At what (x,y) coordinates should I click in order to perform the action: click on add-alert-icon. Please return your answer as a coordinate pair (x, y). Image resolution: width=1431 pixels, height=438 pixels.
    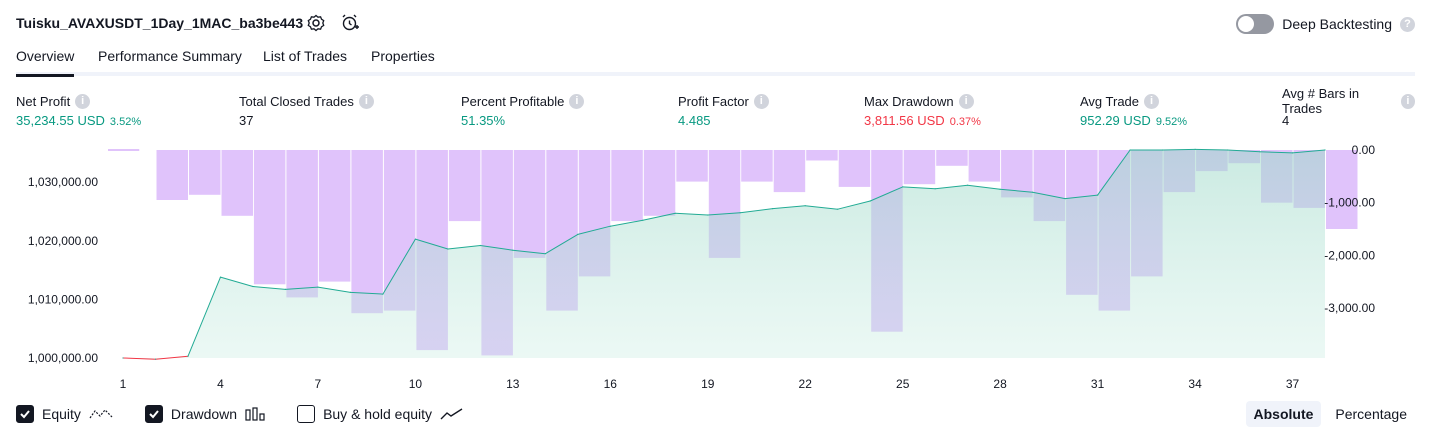
    Looking at the image, I should click on (350, 23).